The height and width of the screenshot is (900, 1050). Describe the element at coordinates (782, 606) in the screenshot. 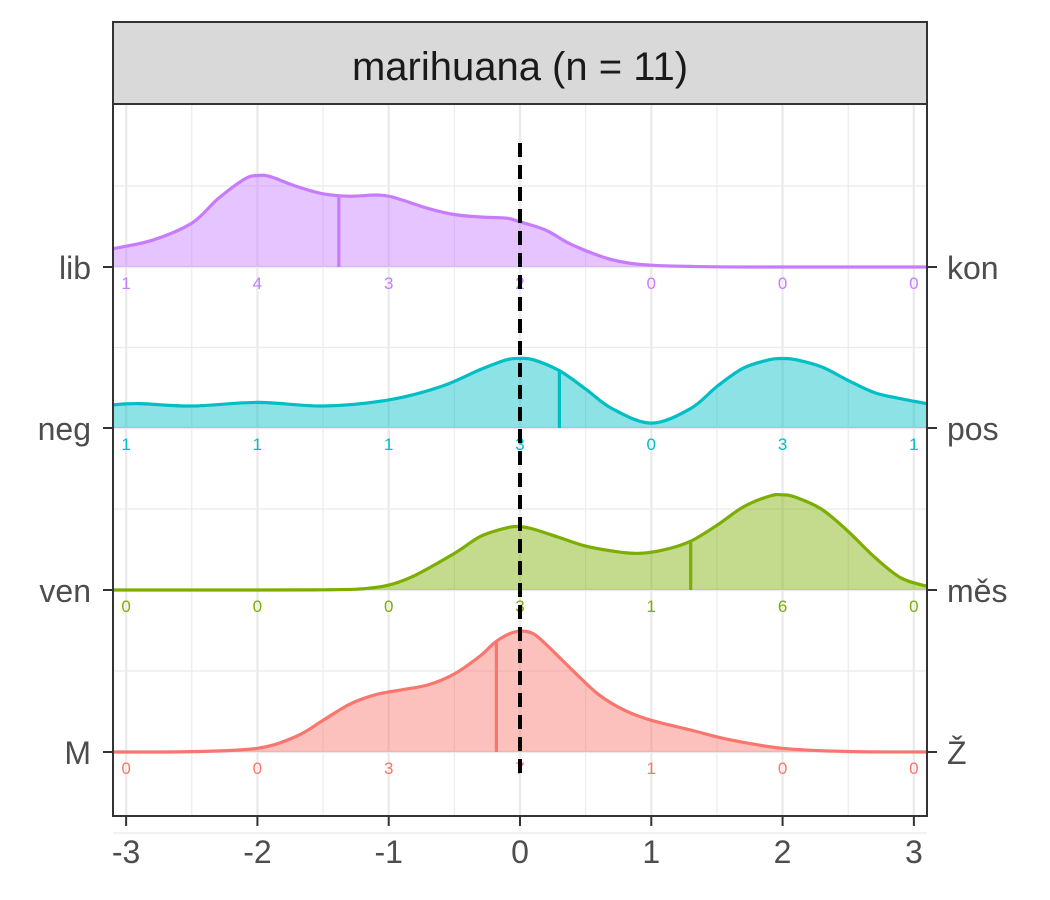

I see `count-label: 6` at that location.